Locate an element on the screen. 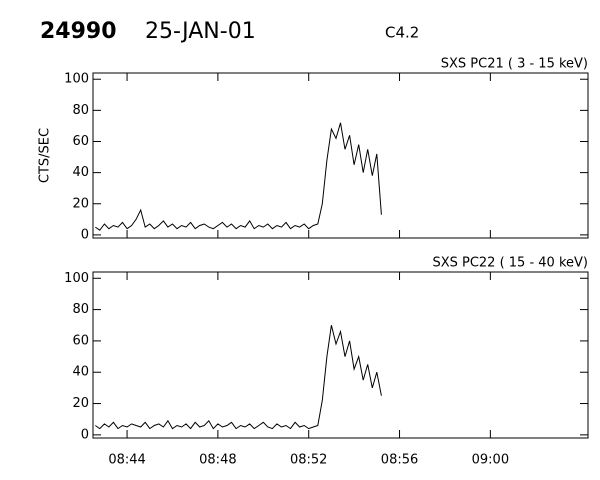 The image size is (600, 480). panel-title: SXS PC21 ( 3 - 15 keV) is located at coordinates (514, 64).